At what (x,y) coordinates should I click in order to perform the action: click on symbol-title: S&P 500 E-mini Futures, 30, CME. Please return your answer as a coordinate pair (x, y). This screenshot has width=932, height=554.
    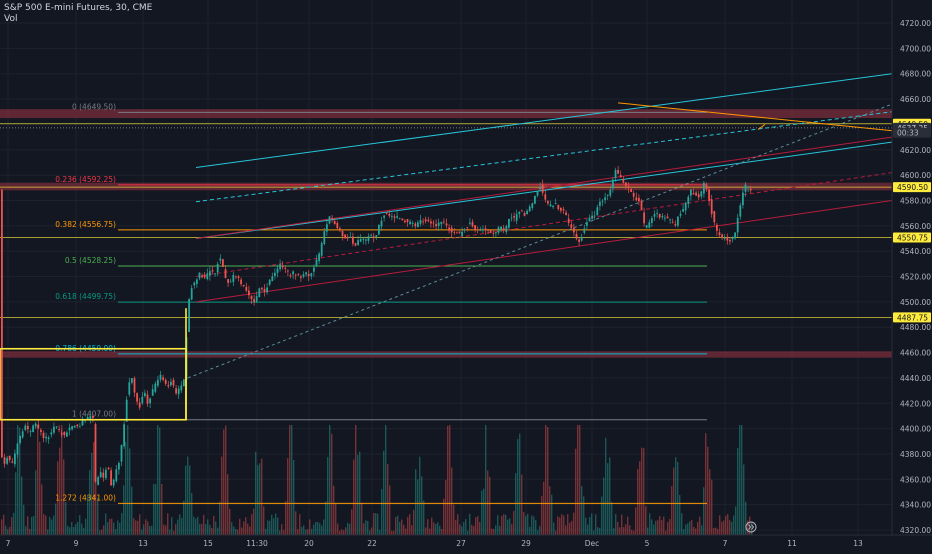
    Looking at the image, I should click on (78, 8).